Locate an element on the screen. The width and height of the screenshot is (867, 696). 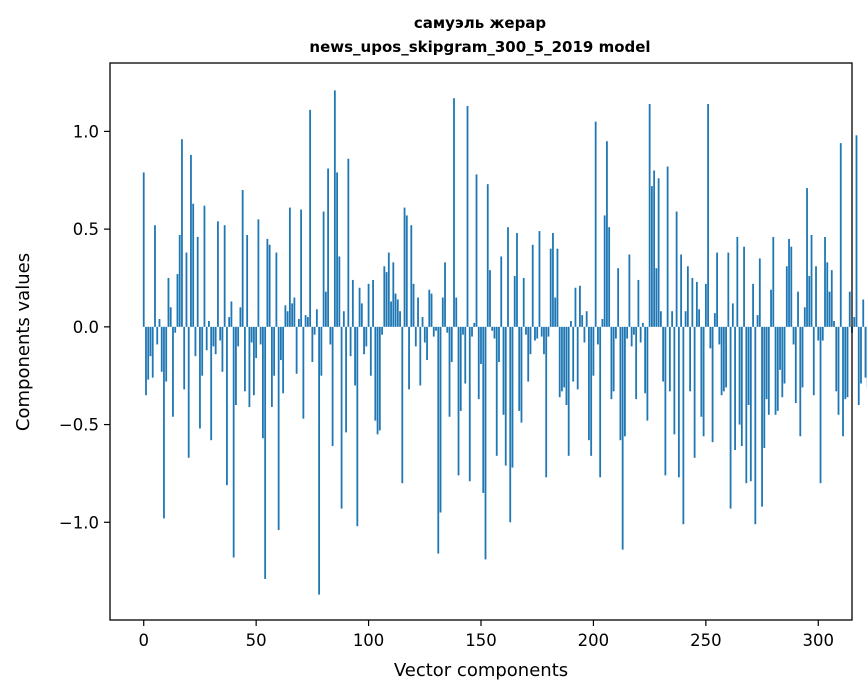
y-tick-label: 0.0 is located at coordinates (86, 327).